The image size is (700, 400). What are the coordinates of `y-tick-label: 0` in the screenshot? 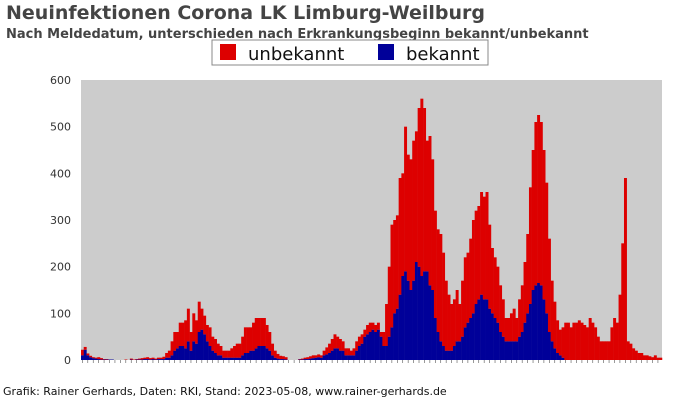 It's located at (67, 360).